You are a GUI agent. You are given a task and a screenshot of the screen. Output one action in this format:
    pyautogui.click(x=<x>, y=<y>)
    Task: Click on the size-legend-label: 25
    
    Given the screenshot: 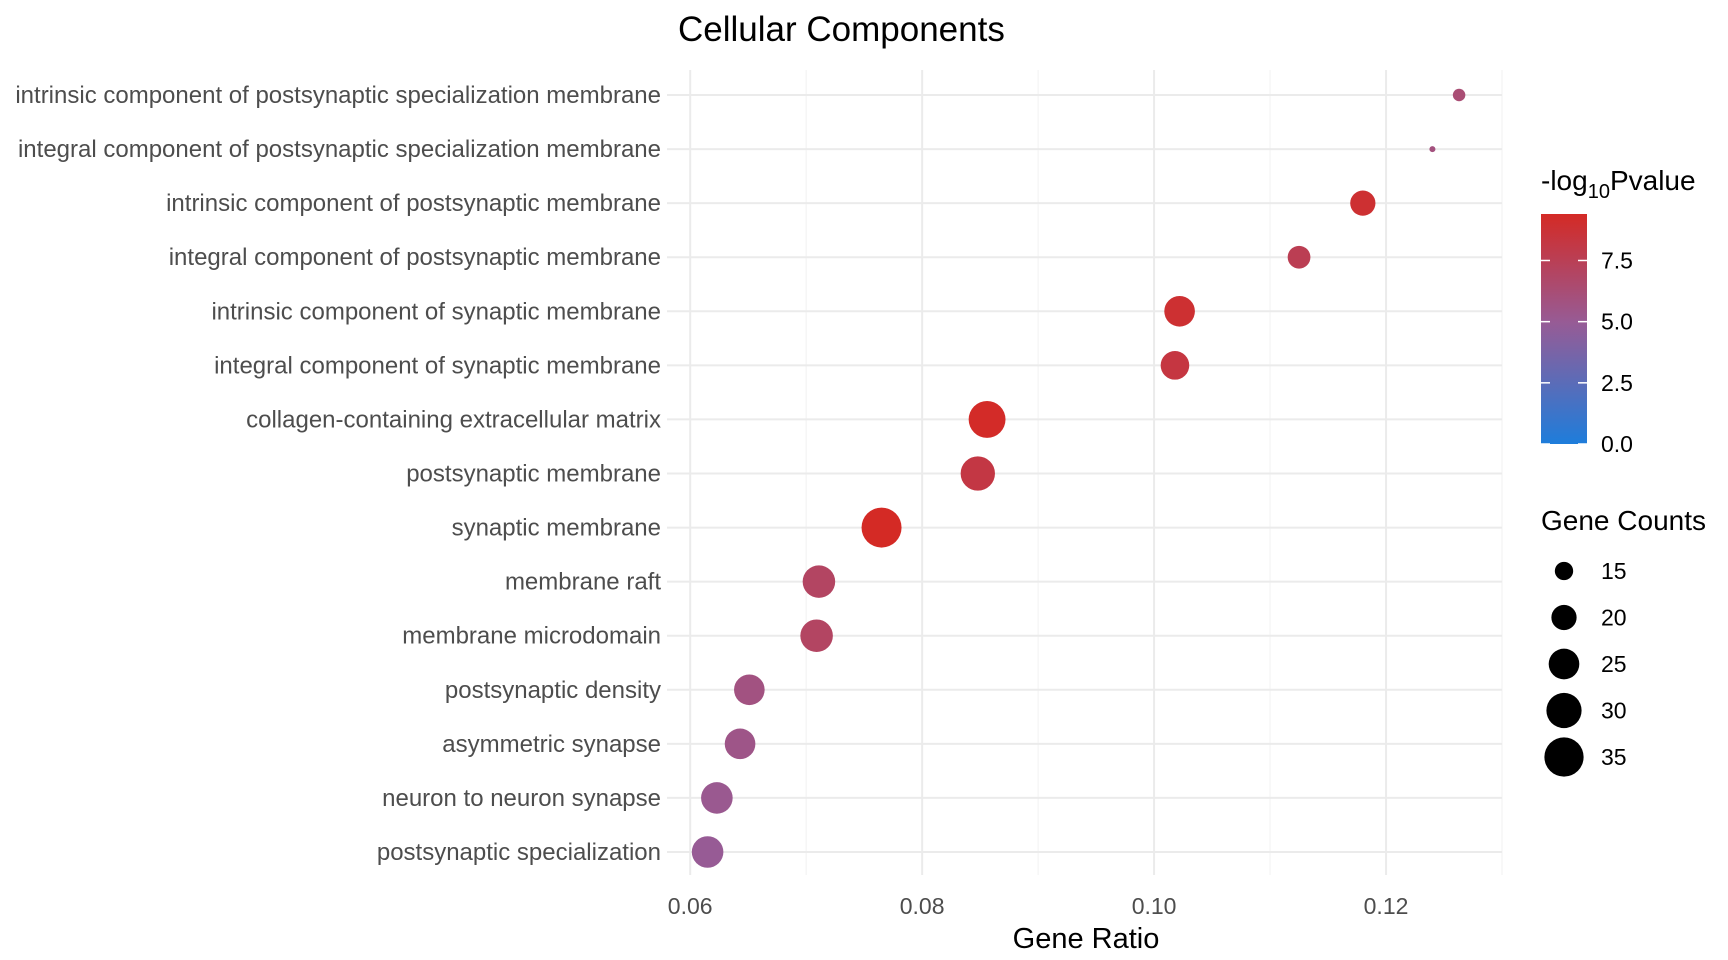 What is the action you would take?
    pyautogui.click(x=1614, y=664)
    